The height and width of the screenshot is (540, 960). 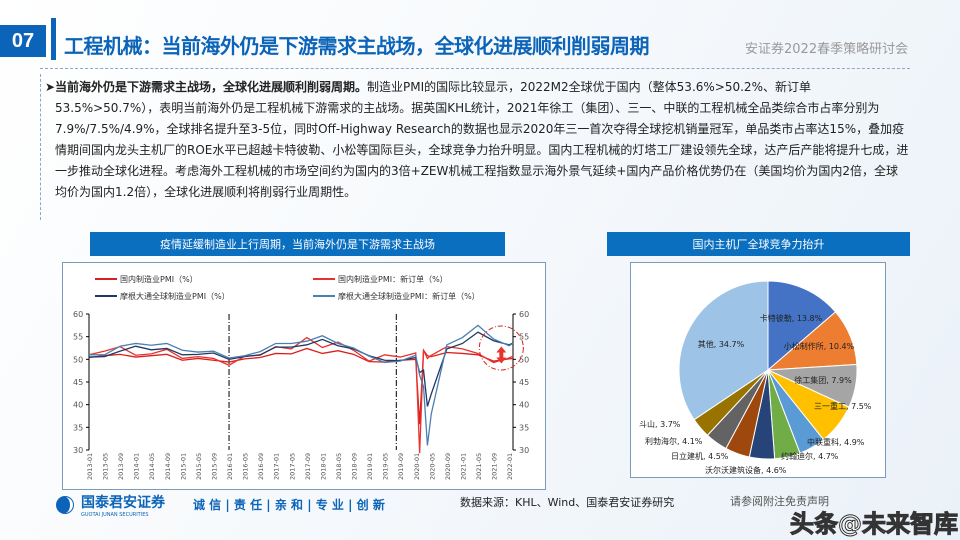 What do you see at coordinates (230, 466) in the screenshot?
I see `x-tick-label: 2016-01` at bounding box center [230, 466].